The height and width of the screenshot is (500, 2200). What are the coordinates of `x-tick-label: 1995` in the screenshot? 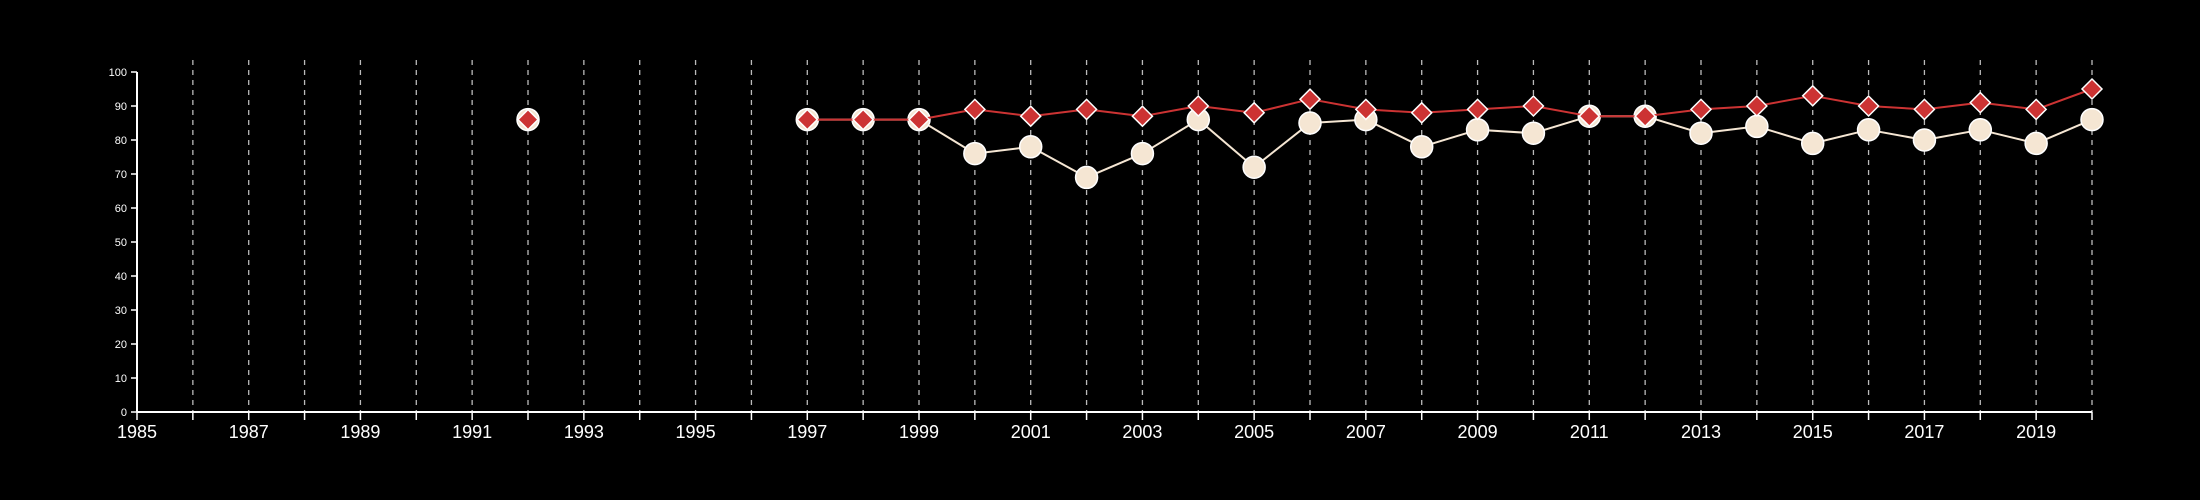 It's located at (696, 432).